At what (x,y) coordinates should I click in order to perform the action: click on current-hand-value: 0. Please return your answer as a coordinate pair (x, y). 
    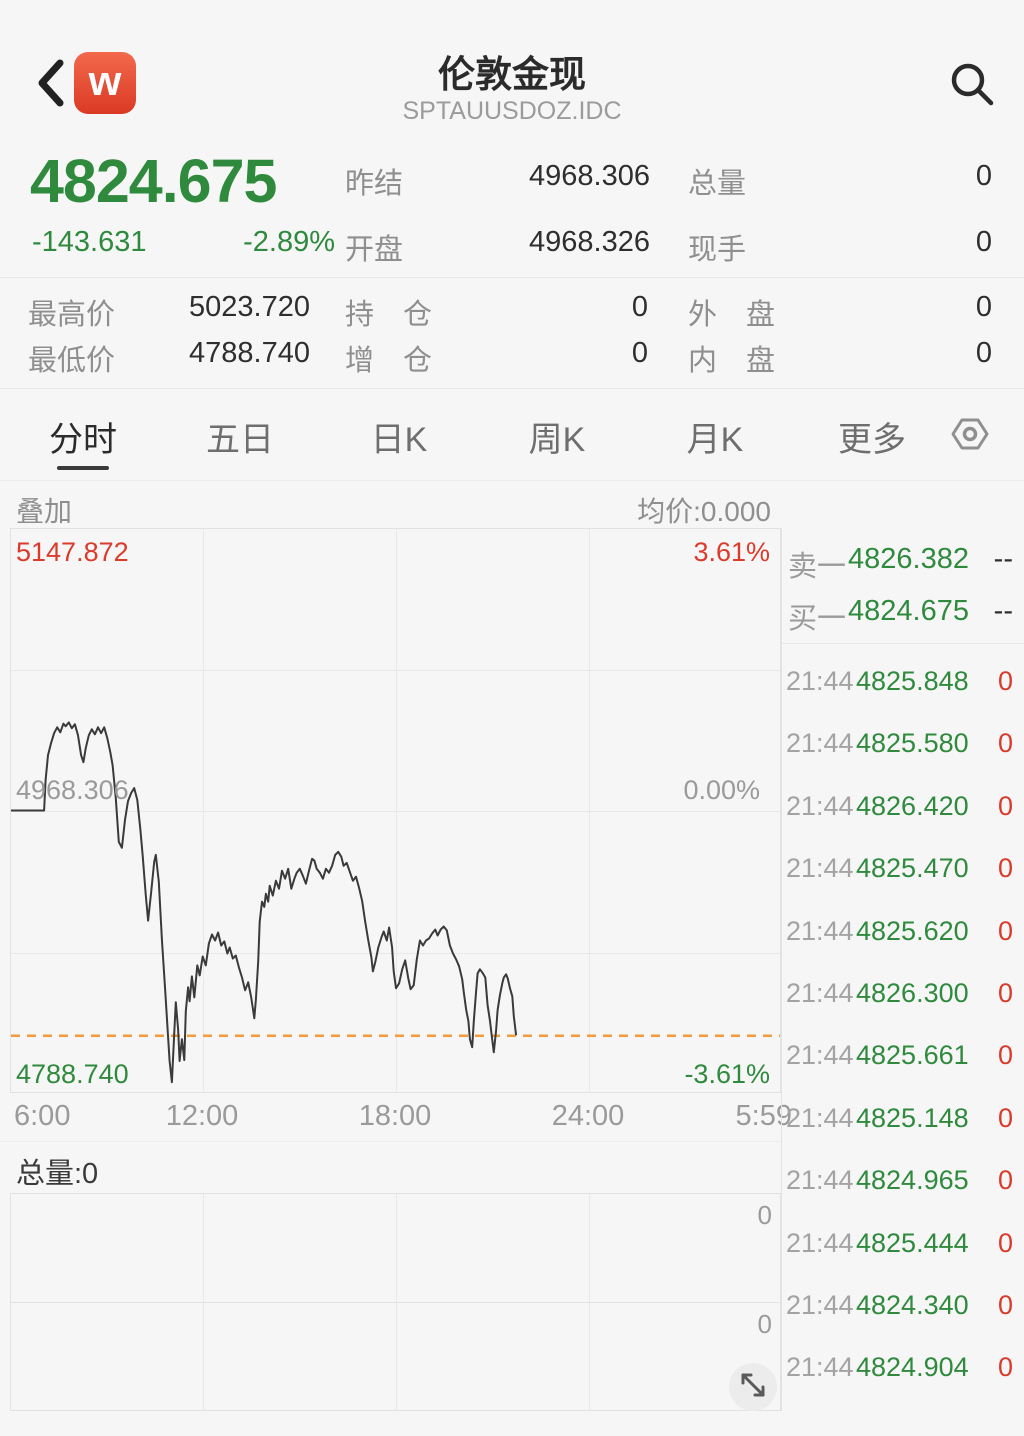
    Looking at the image, I should click on (983, 242).